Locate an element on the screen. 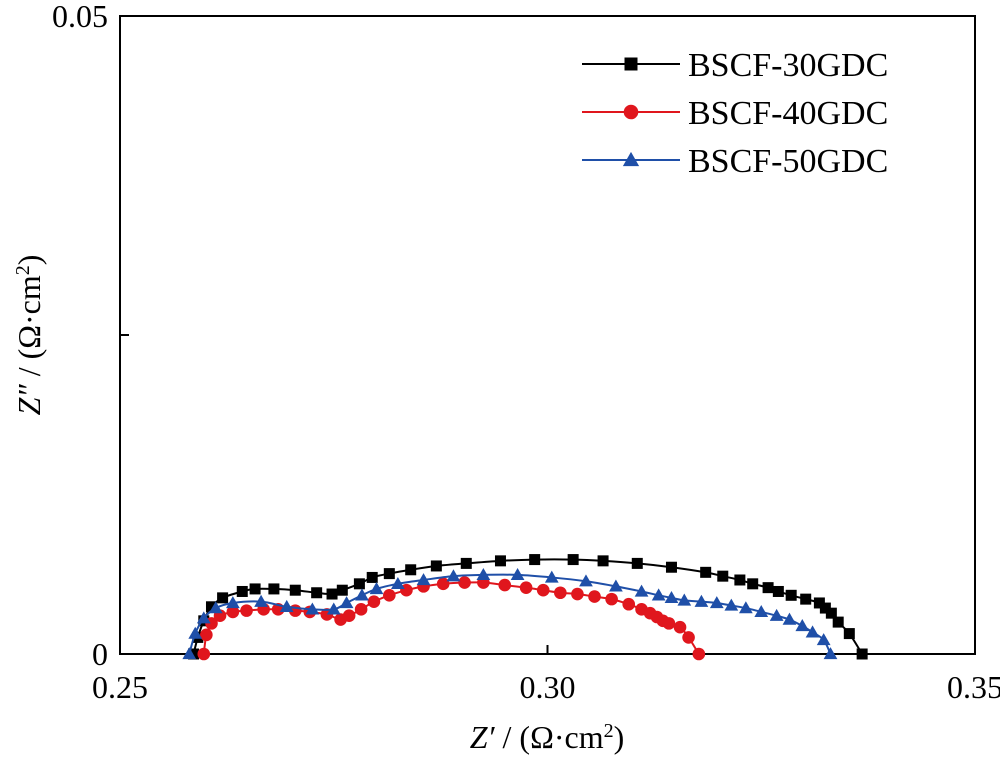 This screenshot has height=761, width=1000. legend: BSCF-30GDC BSCF-40GDC BSCF-50GDC is located at coordinates (735, 113).